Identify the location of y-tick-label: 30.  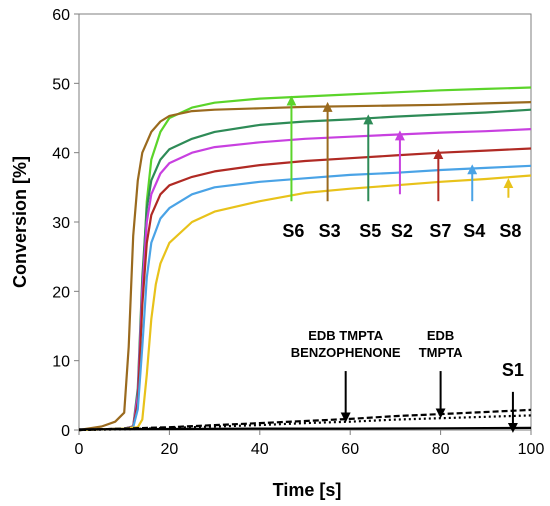
(61, 223).